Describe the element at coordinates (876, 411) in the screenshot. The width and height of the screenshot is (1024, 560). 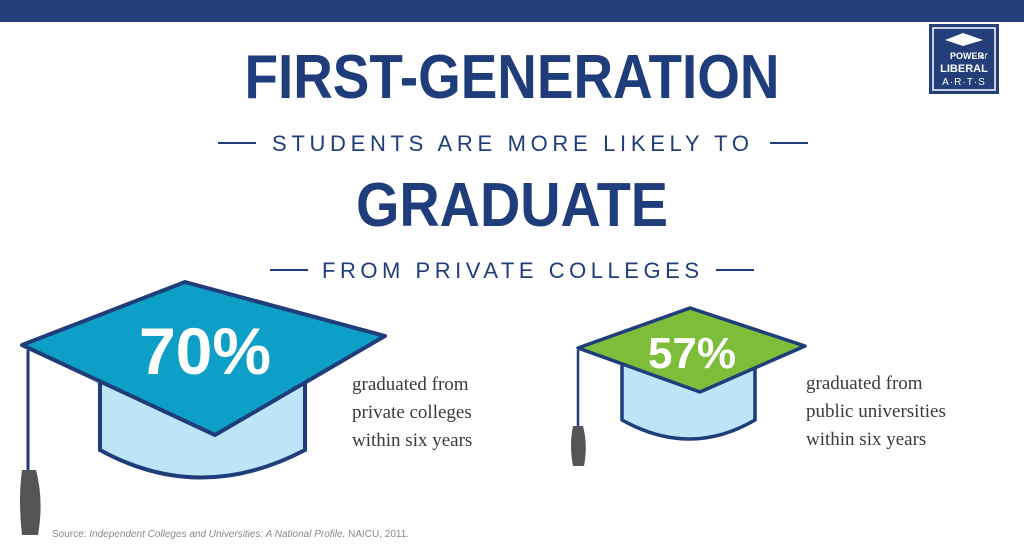
I see `stat-caption: public universities` at that location.